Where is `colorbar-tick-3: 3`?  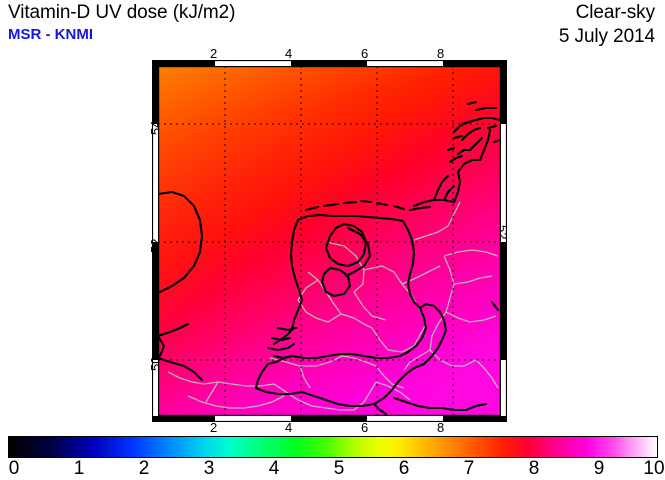 colorbar-tick-3: 3 is located at coordinates (209, 468).